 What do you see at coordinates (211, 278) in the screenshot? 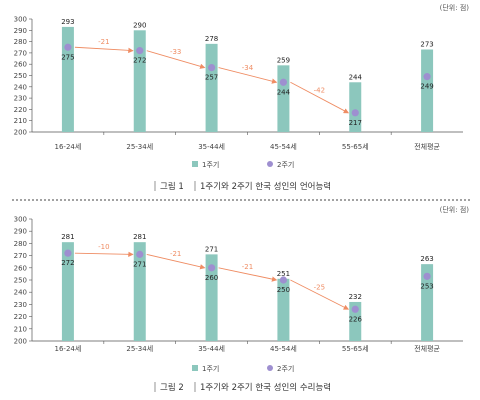
I see `data-label-2주기: 260` at bounding box center [211, 278].